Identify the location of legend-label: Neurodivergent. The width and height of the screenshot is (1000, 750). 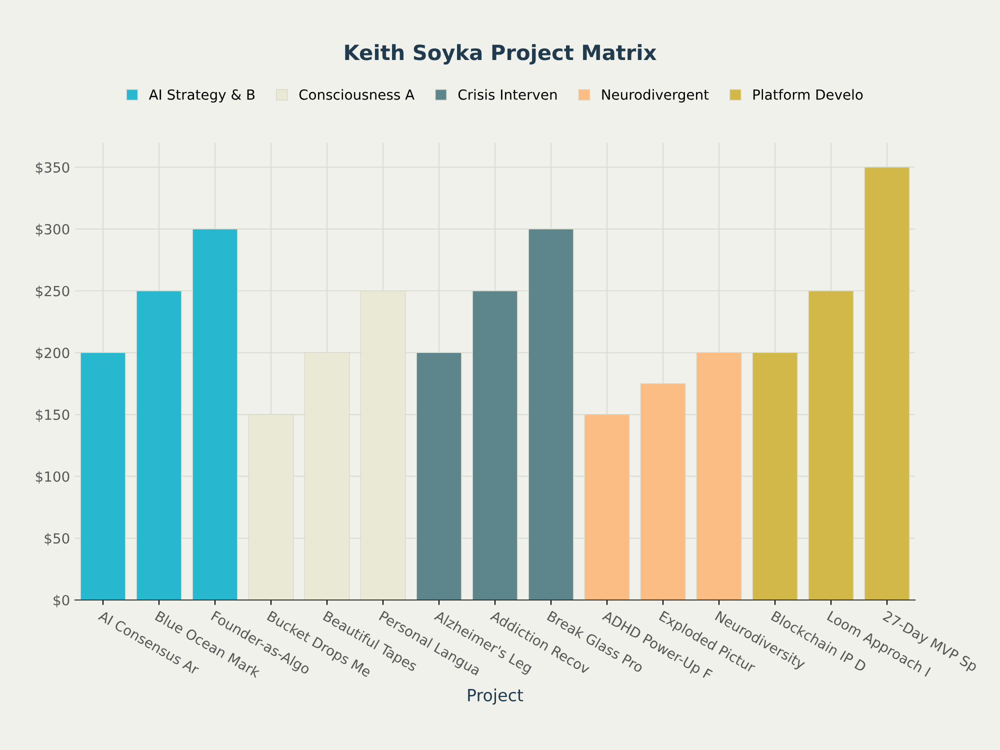
(655, 96).